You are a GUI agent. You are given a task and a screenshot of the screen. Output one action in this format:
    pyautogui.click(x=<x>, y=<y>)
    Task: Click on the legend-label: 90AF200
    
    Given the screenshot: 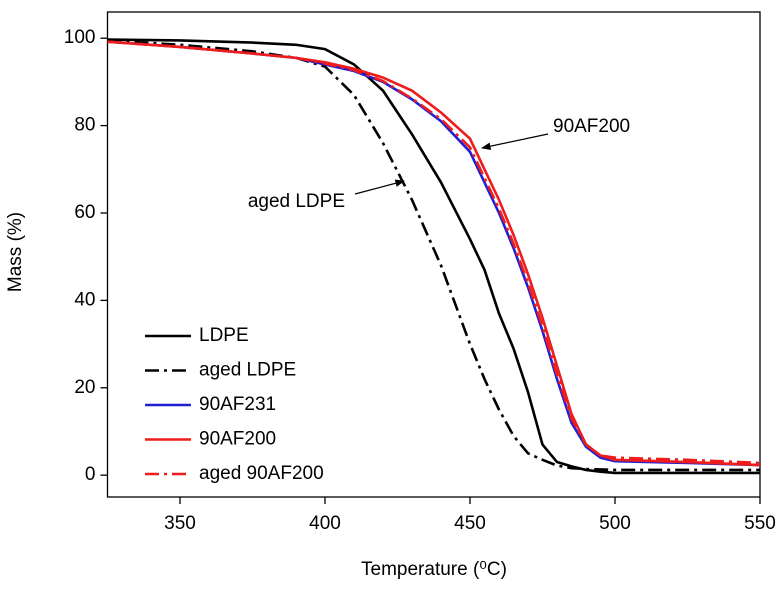 What is the action you would take?
    pyautogui.click(x=237, y=439)
    